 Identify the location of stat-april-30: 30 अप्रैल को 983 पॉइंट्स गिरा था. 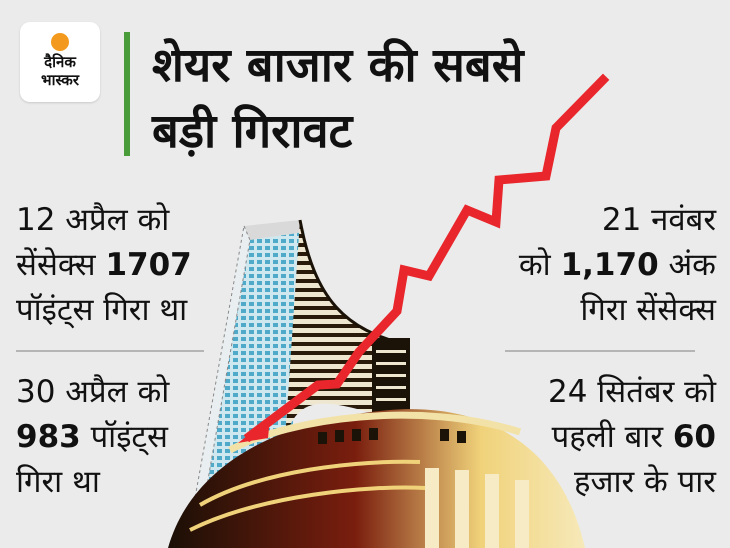
(92, 437).